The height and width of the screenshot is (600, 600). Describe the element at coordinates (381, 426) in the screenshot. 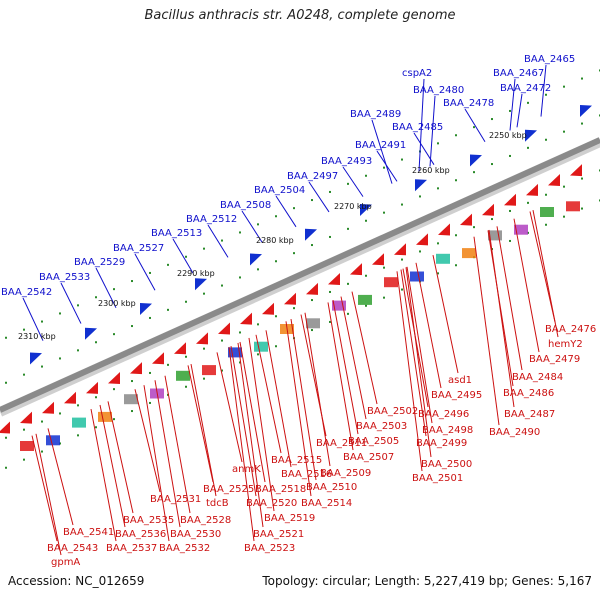

I see `reverse-gene-label: BAA_2503` at that location.